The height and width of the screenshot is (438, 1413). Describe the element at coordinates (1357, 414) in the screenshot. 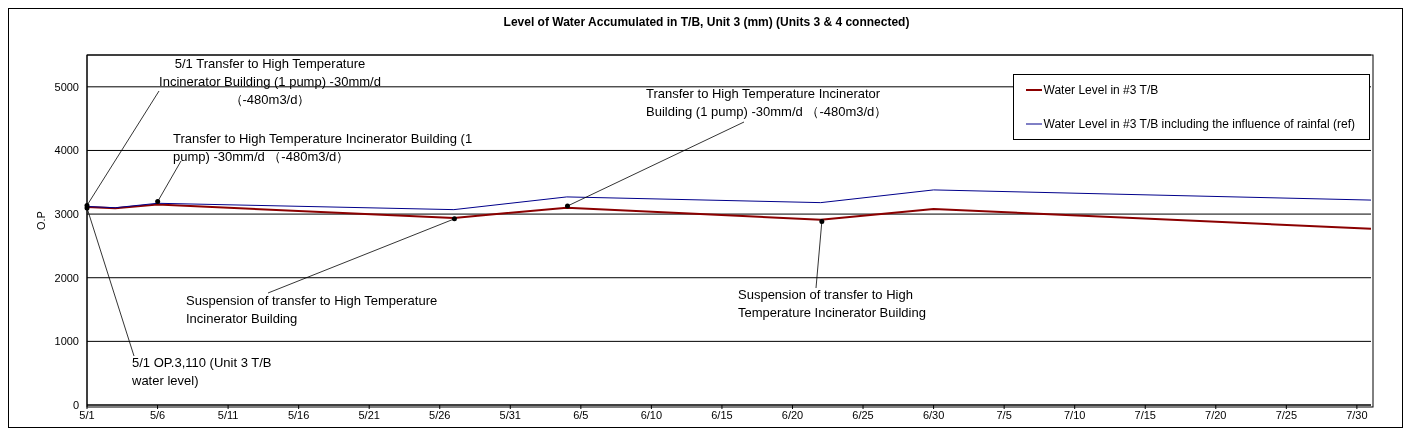

I see `x-tick-label: 7/30` at that location.